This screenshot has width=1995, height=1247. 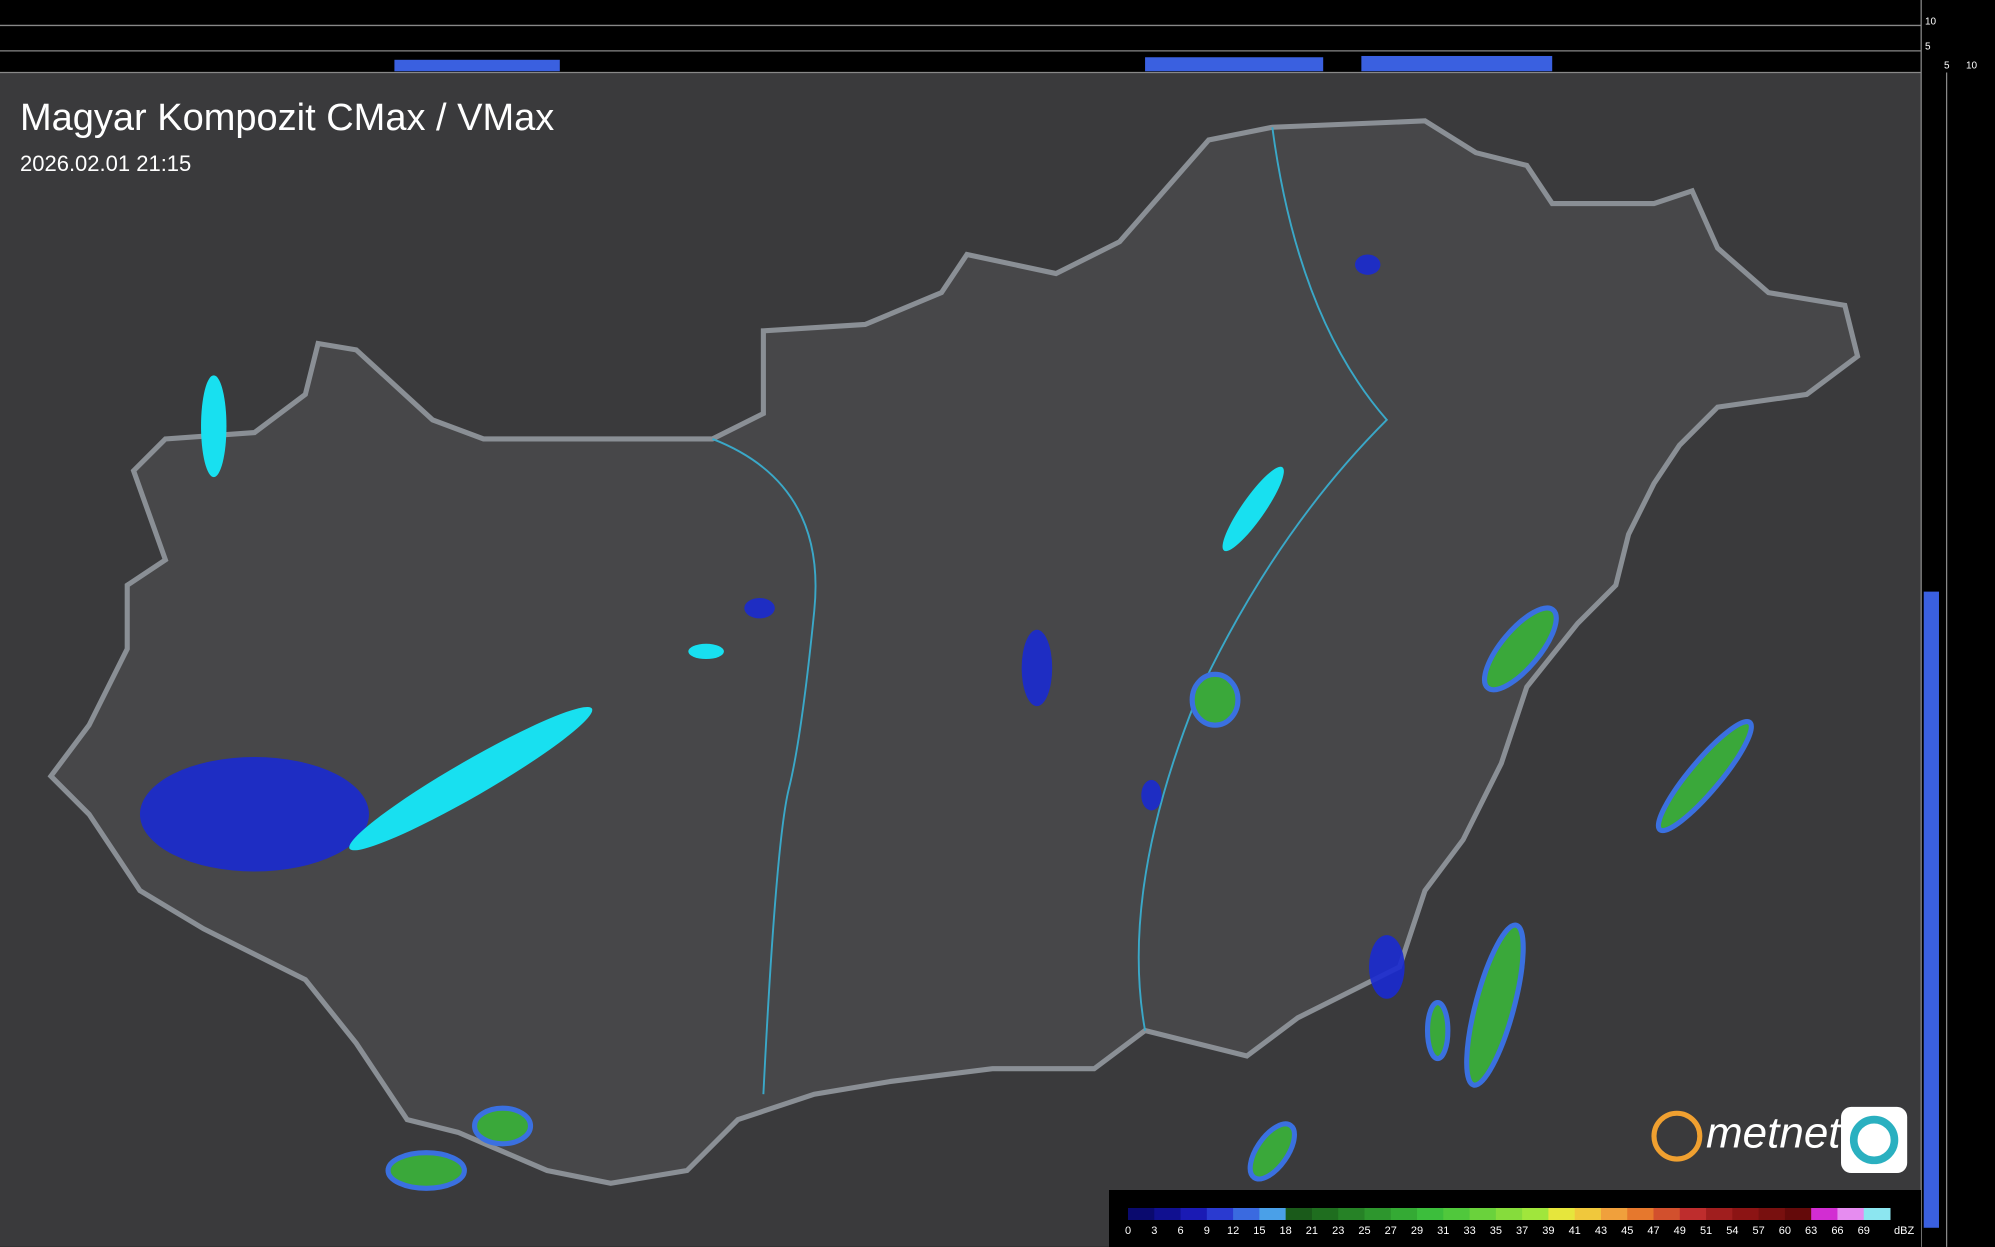 I want to click on legend-label: 6, so click(x=1180, y=1231).